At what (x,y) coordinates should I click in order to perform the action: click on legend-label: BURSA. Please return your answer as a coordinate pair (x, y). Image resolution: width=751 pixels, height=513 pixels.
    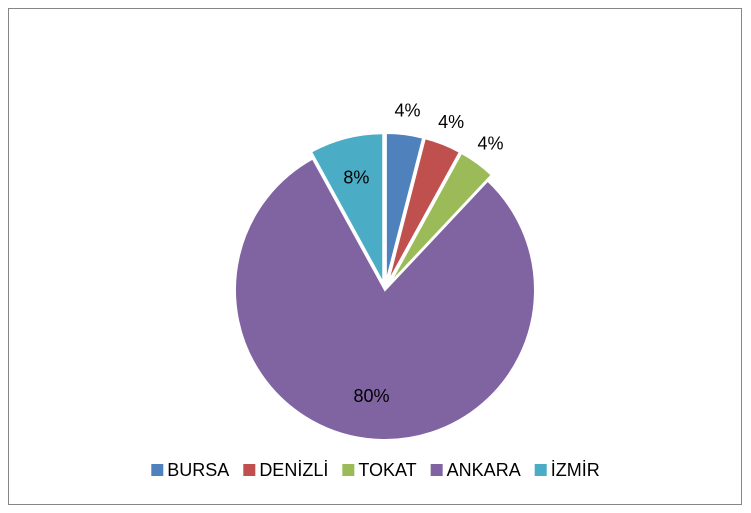
    Looking at the image, I should click on (198, 470).